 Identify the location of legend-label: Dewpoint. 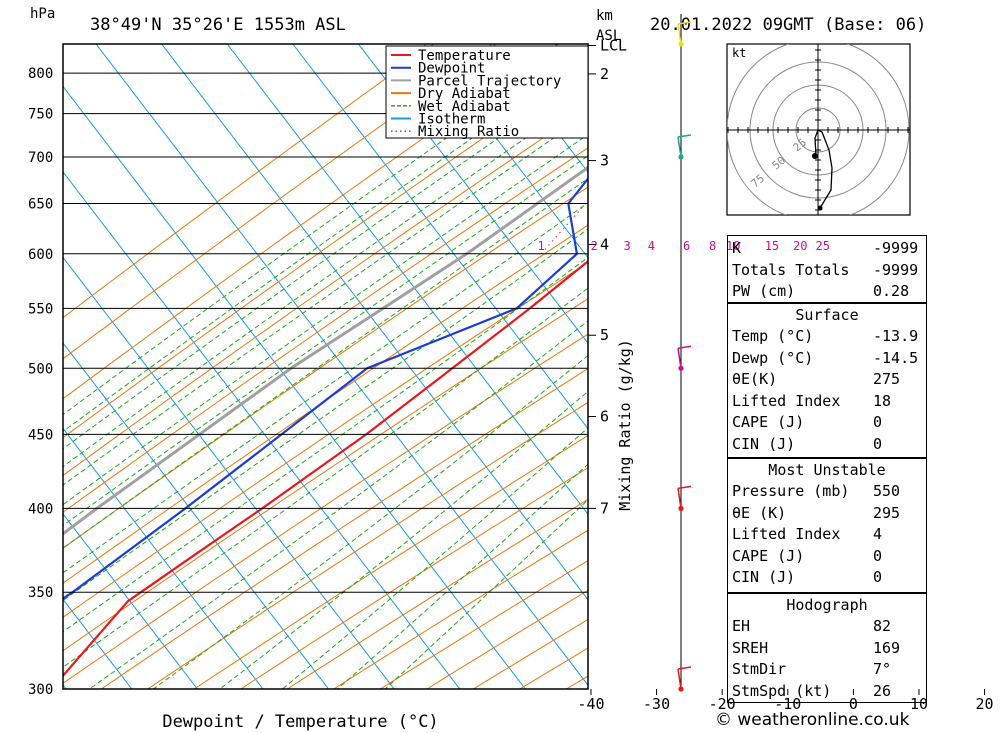
(451, 69).